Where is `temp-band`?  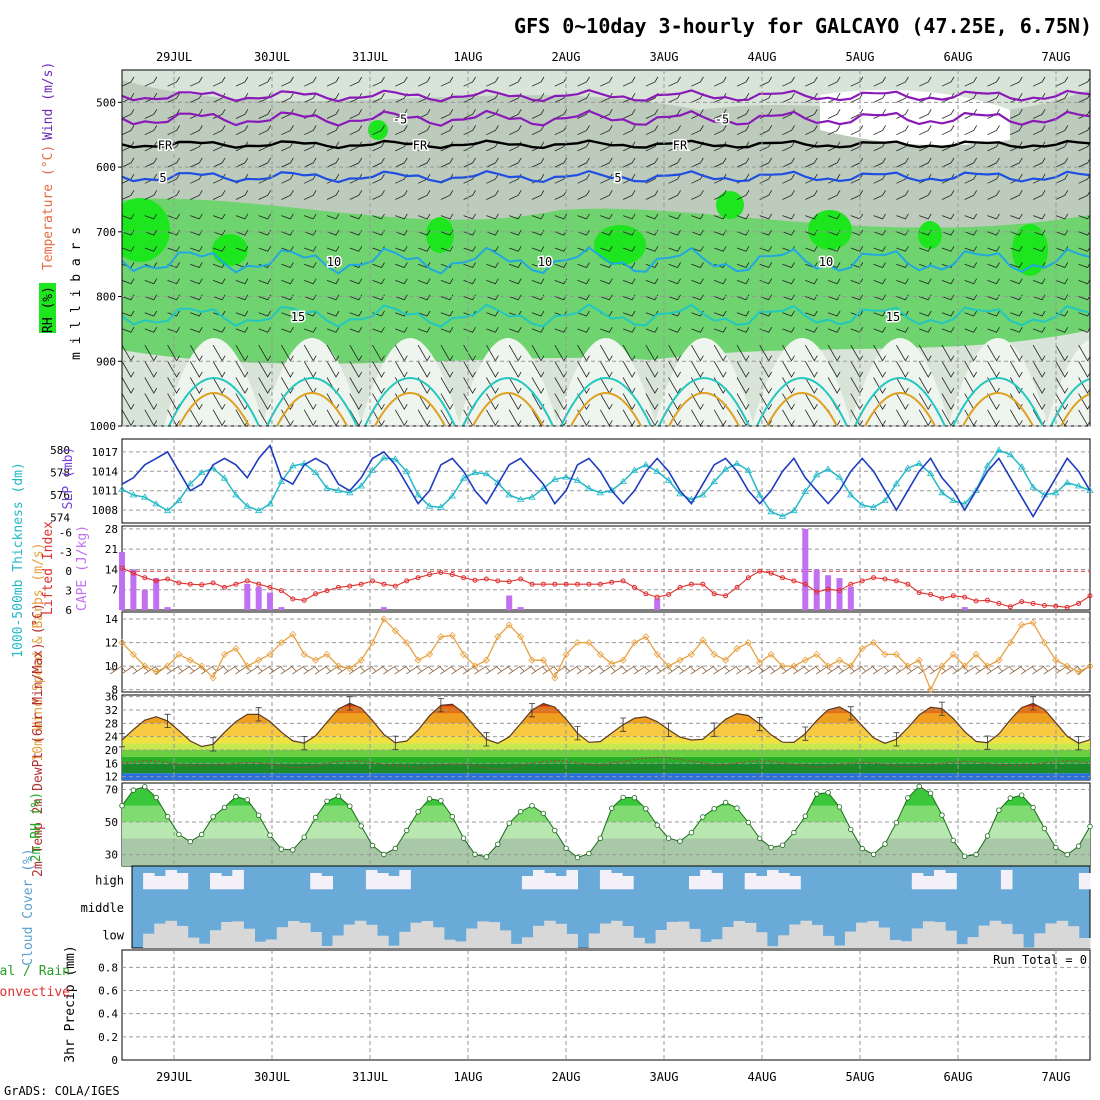
temp-band is located at coordinates (606, 768).